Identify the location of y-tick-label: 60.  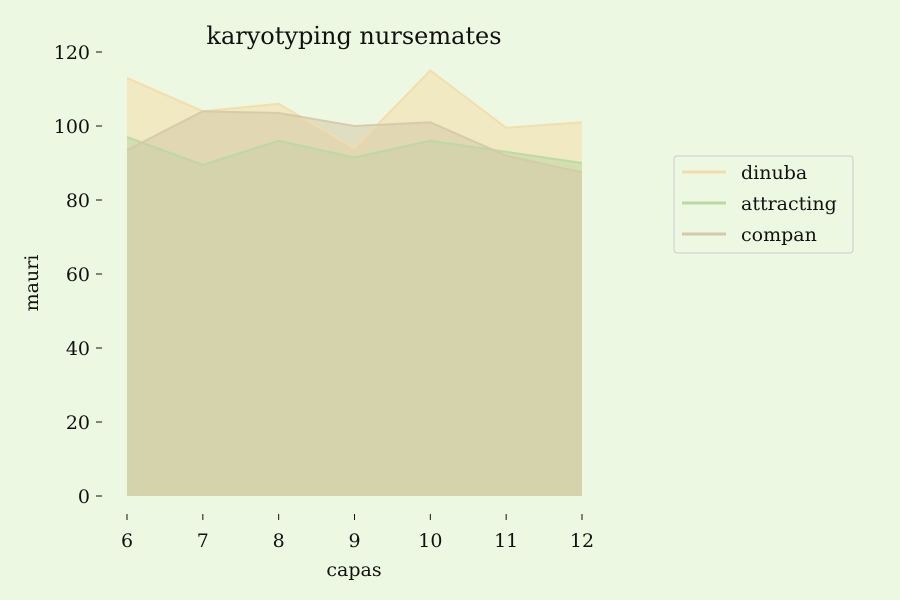
(78, 275).